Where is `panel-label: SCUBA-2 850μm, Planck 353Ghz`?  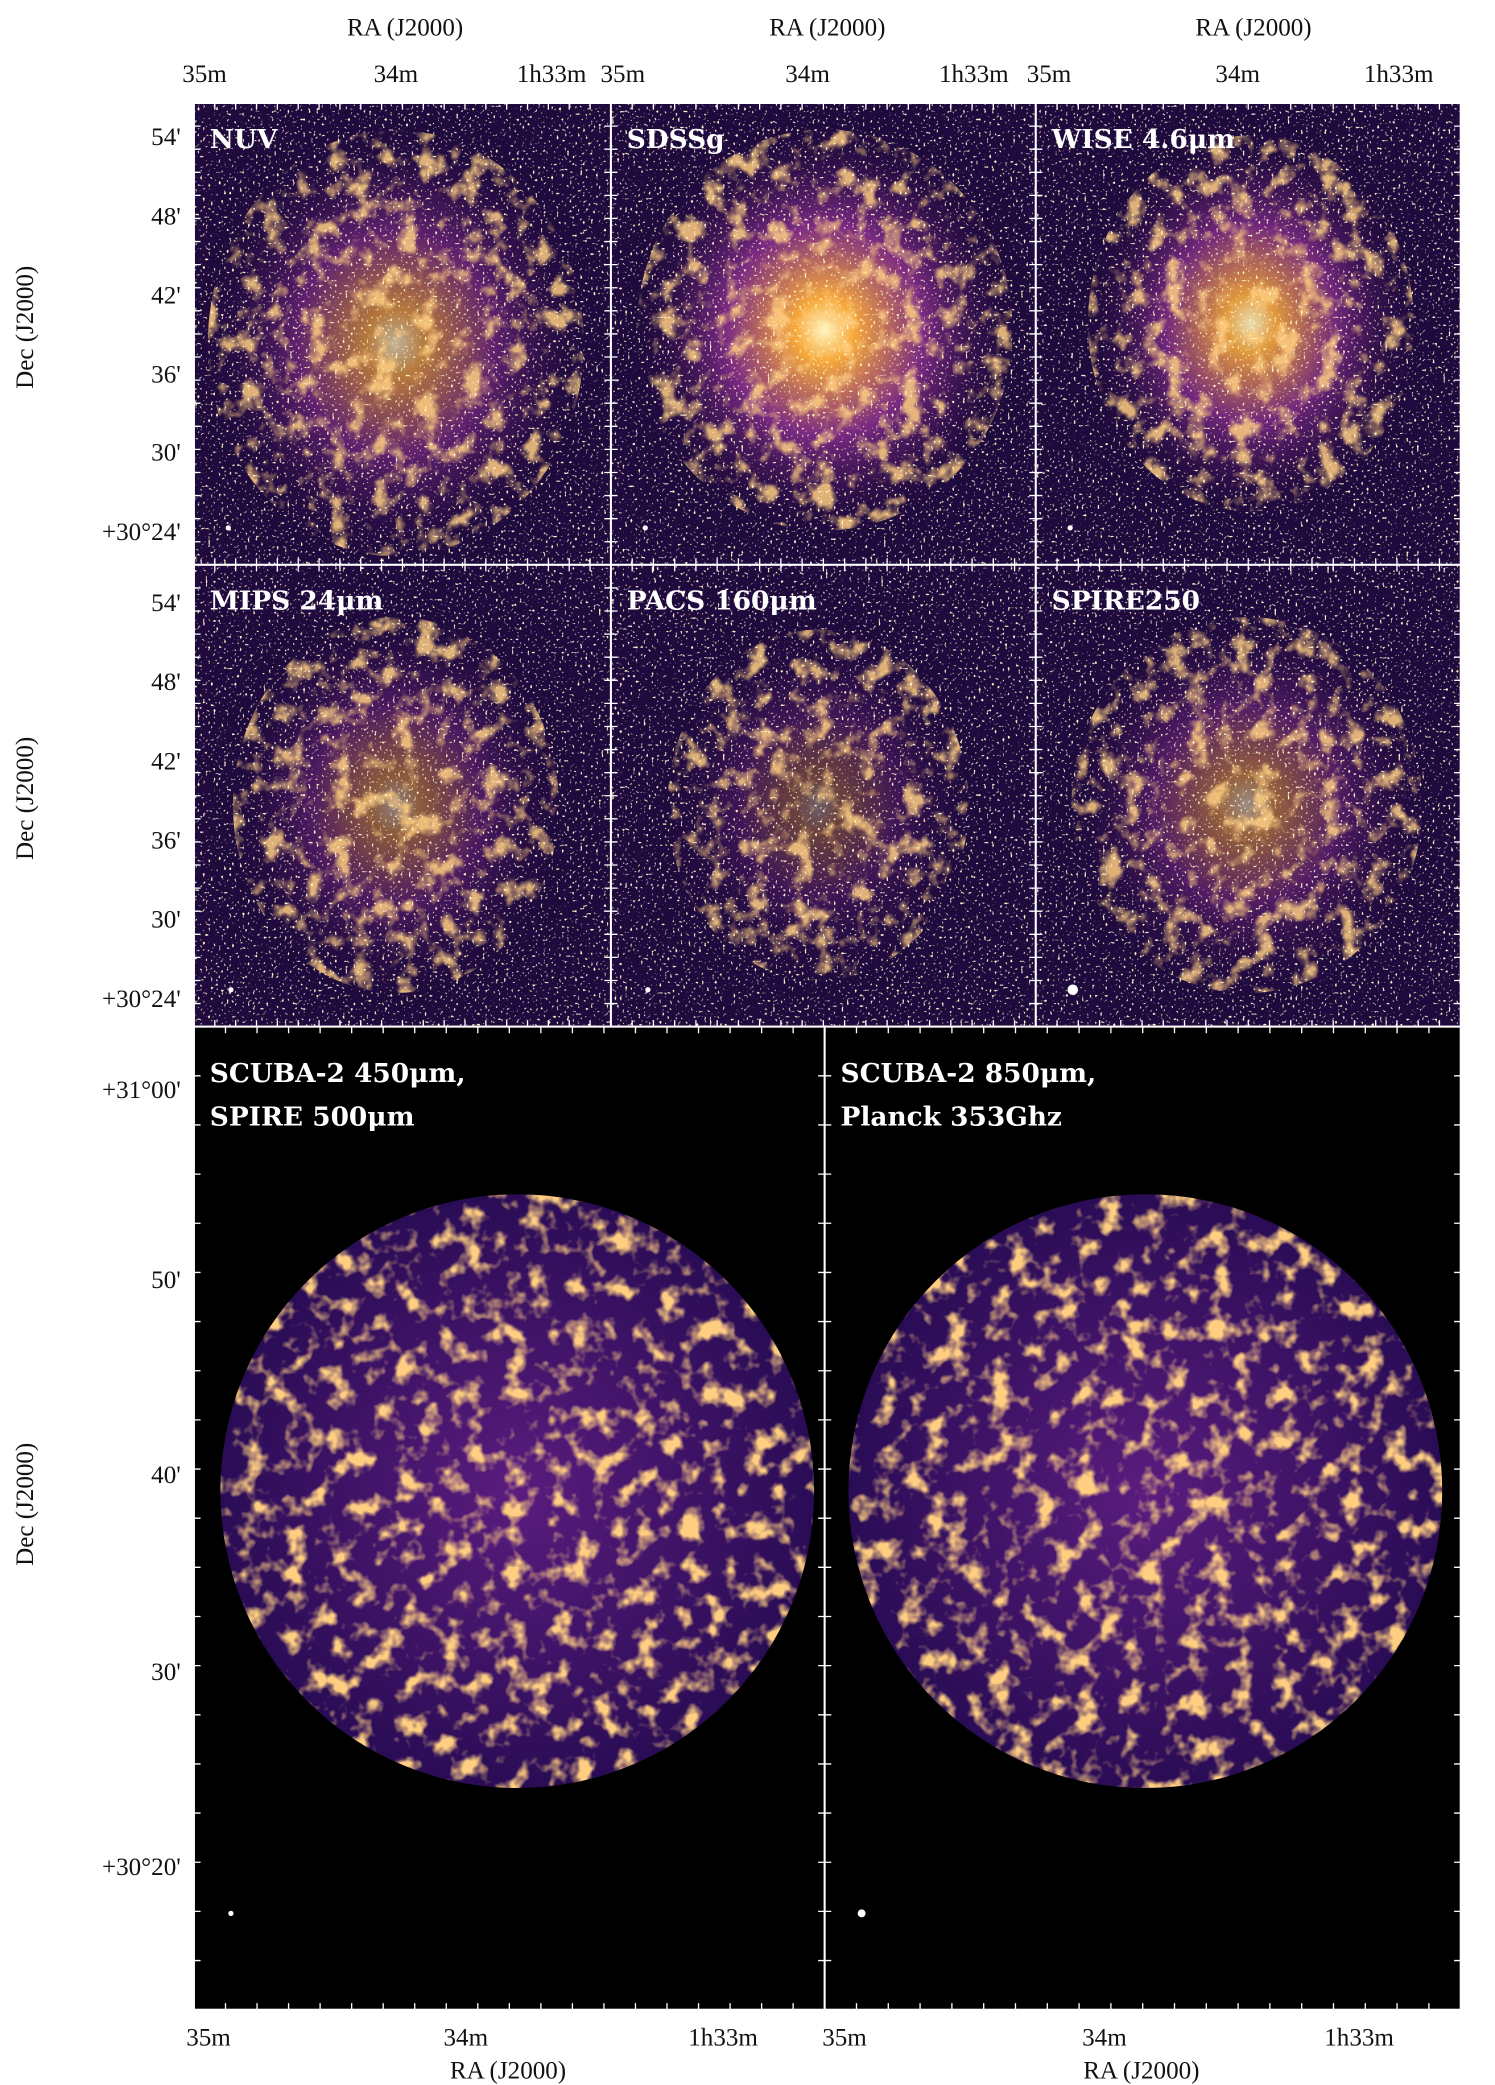
panel-label: SCUBA-2 850μm, Planck 353Ghz is located at coordinates (969, 1095).